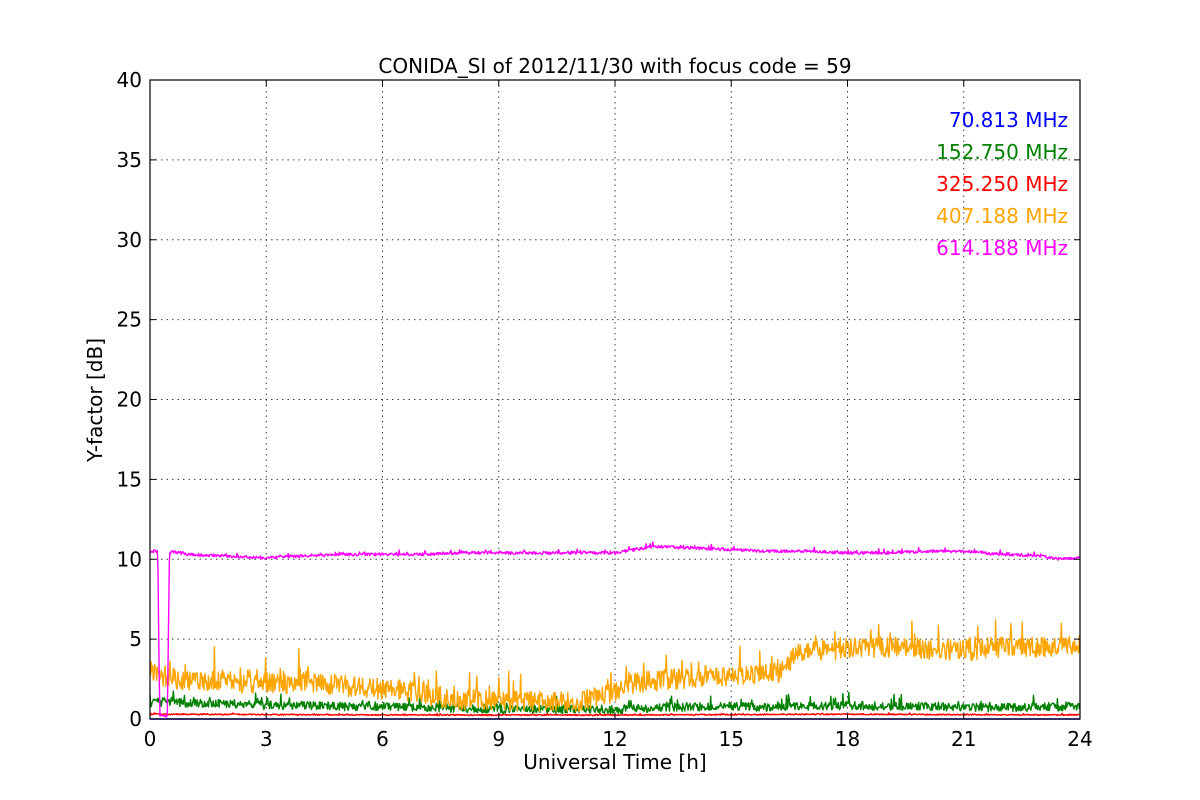  What do you see at coordinates (129, 479) in the screenshot?
I see `y-tick-label: 15` at bounding box center [129, 479].